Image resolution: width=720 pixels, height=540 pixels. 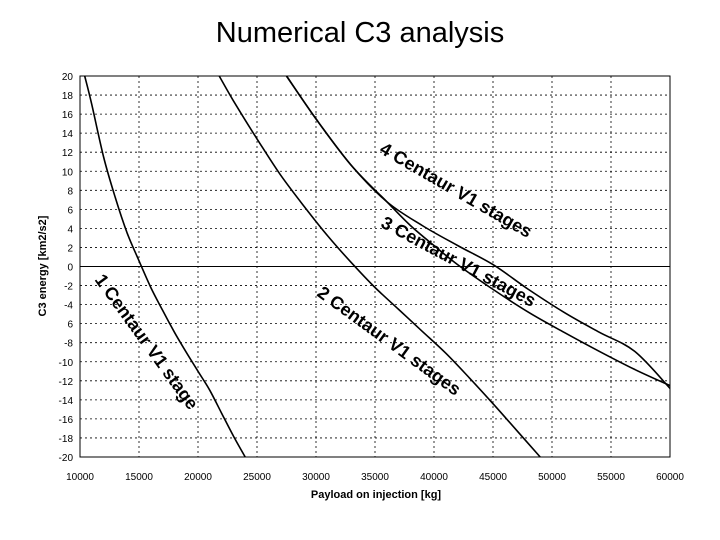 What do you see at coordinates (68, 77) in the screenshot?
I see `y-tick-label: 20` at bounding box center [68, 77].